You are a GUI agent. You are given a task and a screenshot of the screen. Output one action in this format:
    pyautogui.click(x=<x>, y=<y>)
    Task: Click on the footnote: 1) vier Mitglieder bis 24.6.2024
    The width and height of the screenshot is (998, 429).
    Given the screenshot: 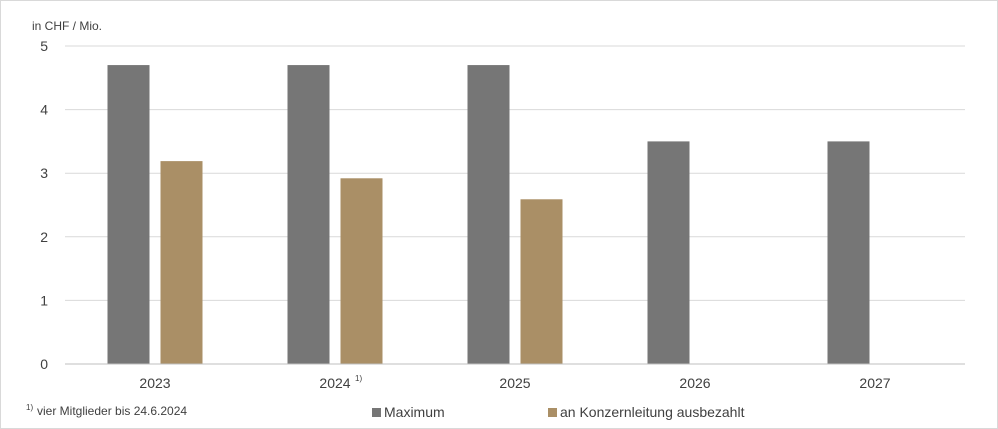 What is the action you would take?
    pyautogui.click(x=106, y=410)
    